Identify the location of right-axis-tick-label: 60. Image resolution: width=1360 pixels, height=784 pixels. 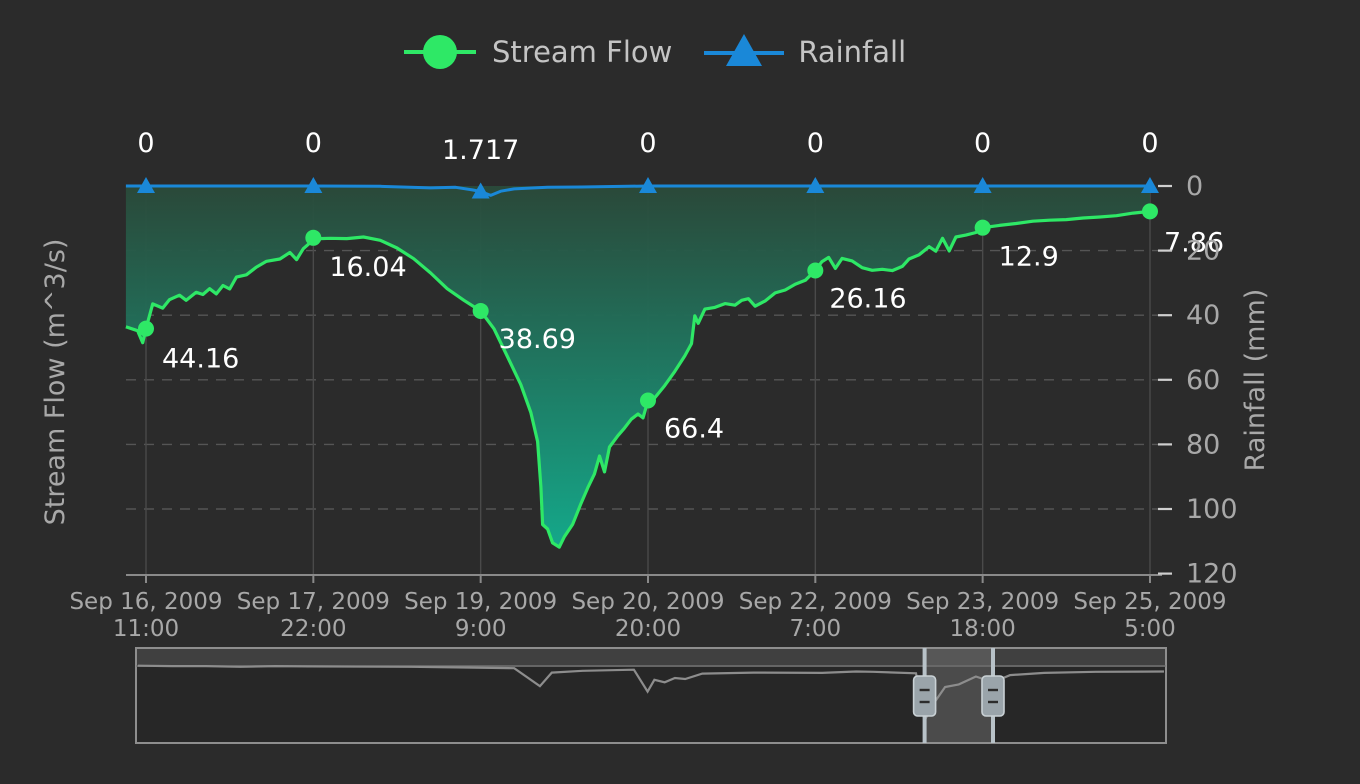
(1203, 380).